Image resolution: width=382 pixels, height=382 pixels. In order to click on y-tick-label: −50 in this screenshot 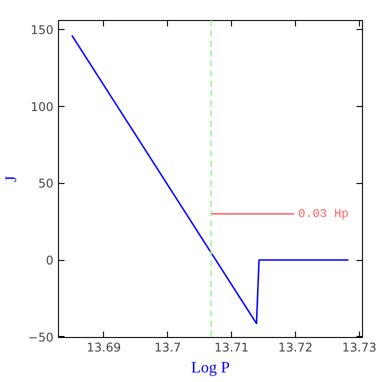, I will do `click(41, 337)`.